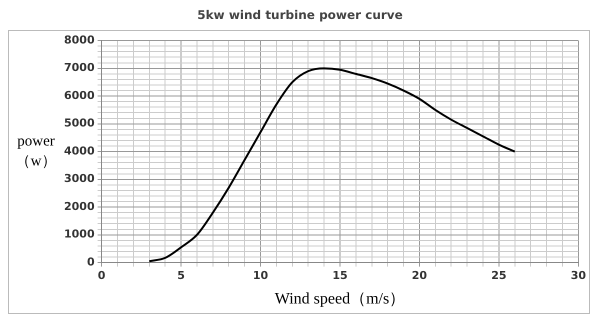  Describe the element at coordinates (79, 179) in the screenshot. I see `y-tick-label: 3000` at that location.